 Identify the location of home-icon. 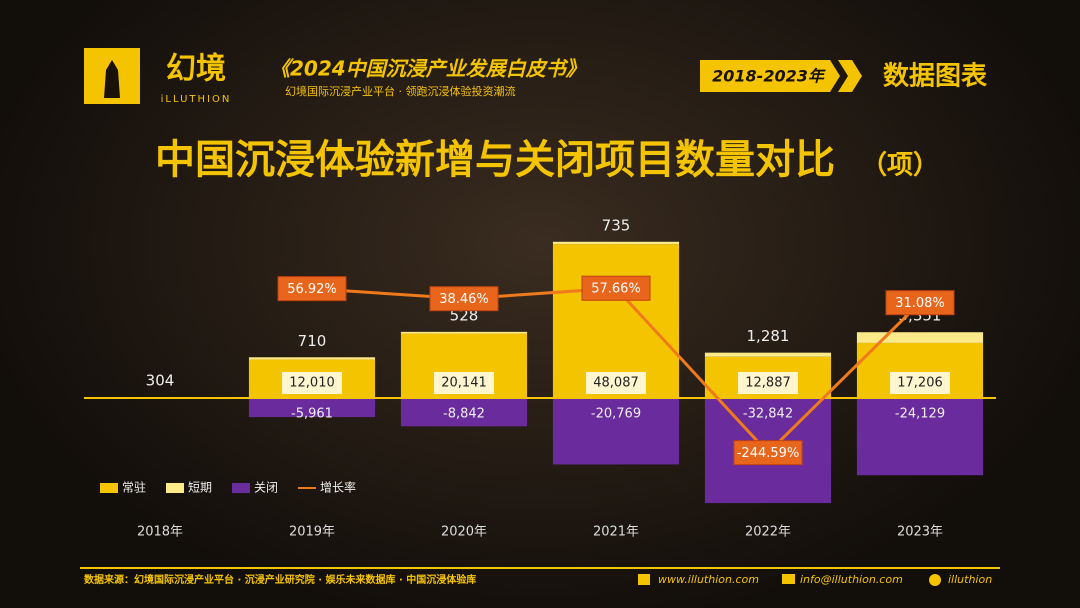
(644, 579).